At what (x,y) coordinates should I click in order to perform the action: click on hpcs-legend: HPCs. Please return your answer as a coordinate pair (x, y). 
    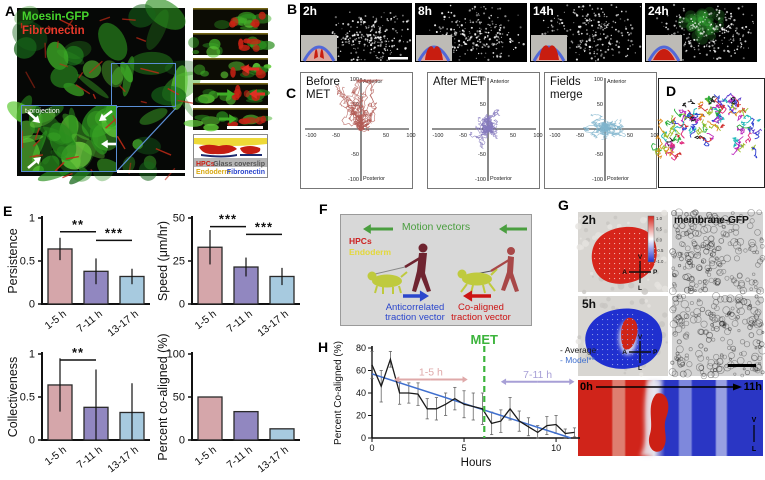
    Looking at the image, I should click on (360, 241).